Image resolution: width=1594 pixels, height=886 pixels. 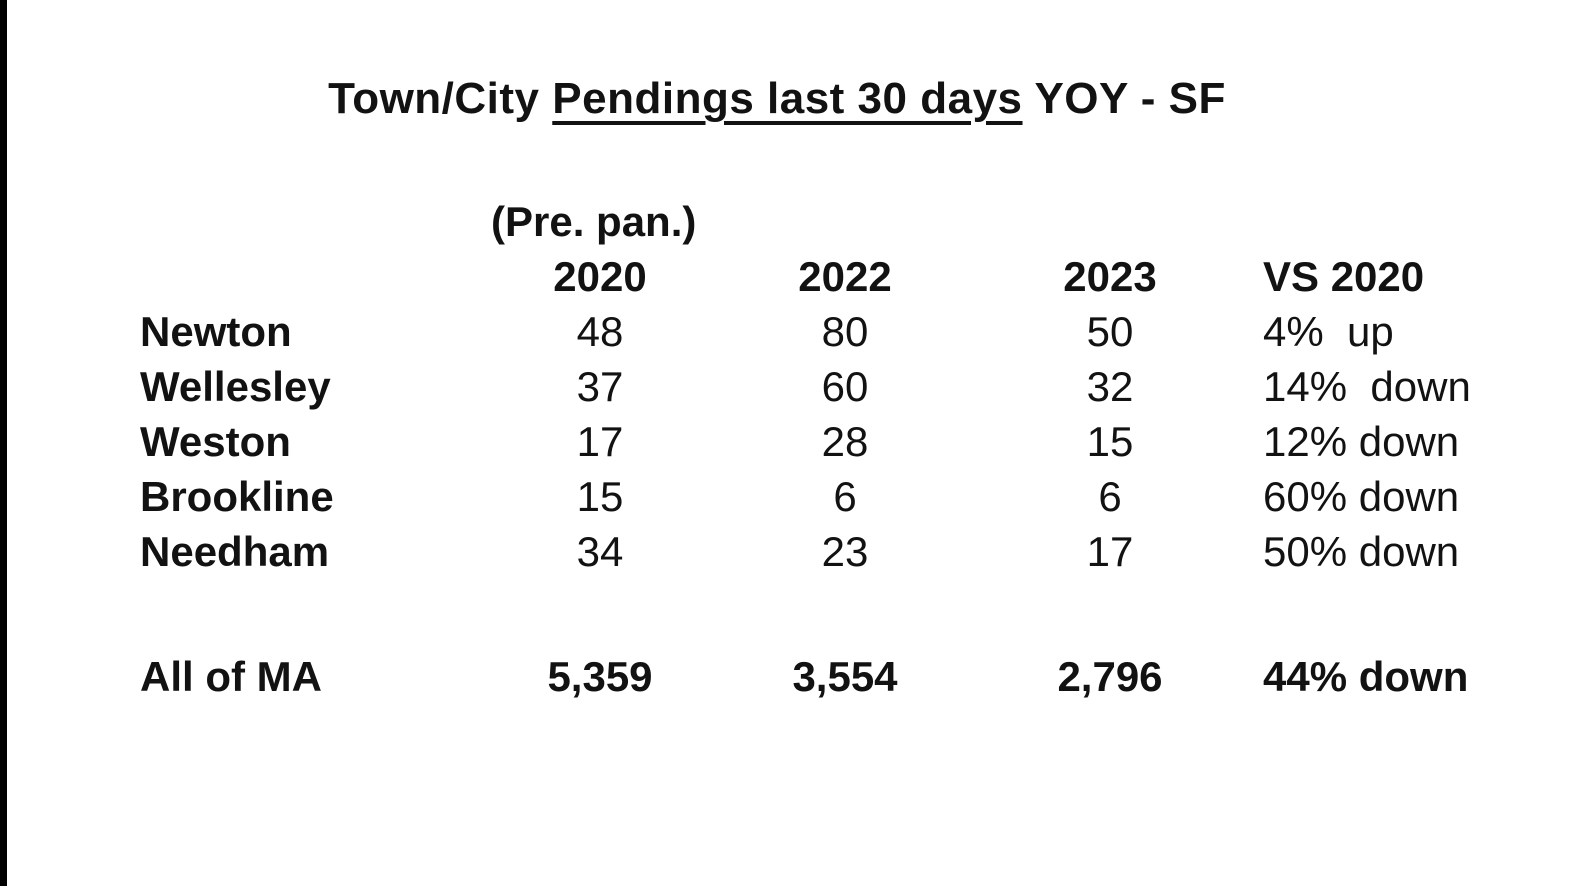 I want to click on table-row-needham: Needham 34 23 17 50% down, so click(x=817, y=551).